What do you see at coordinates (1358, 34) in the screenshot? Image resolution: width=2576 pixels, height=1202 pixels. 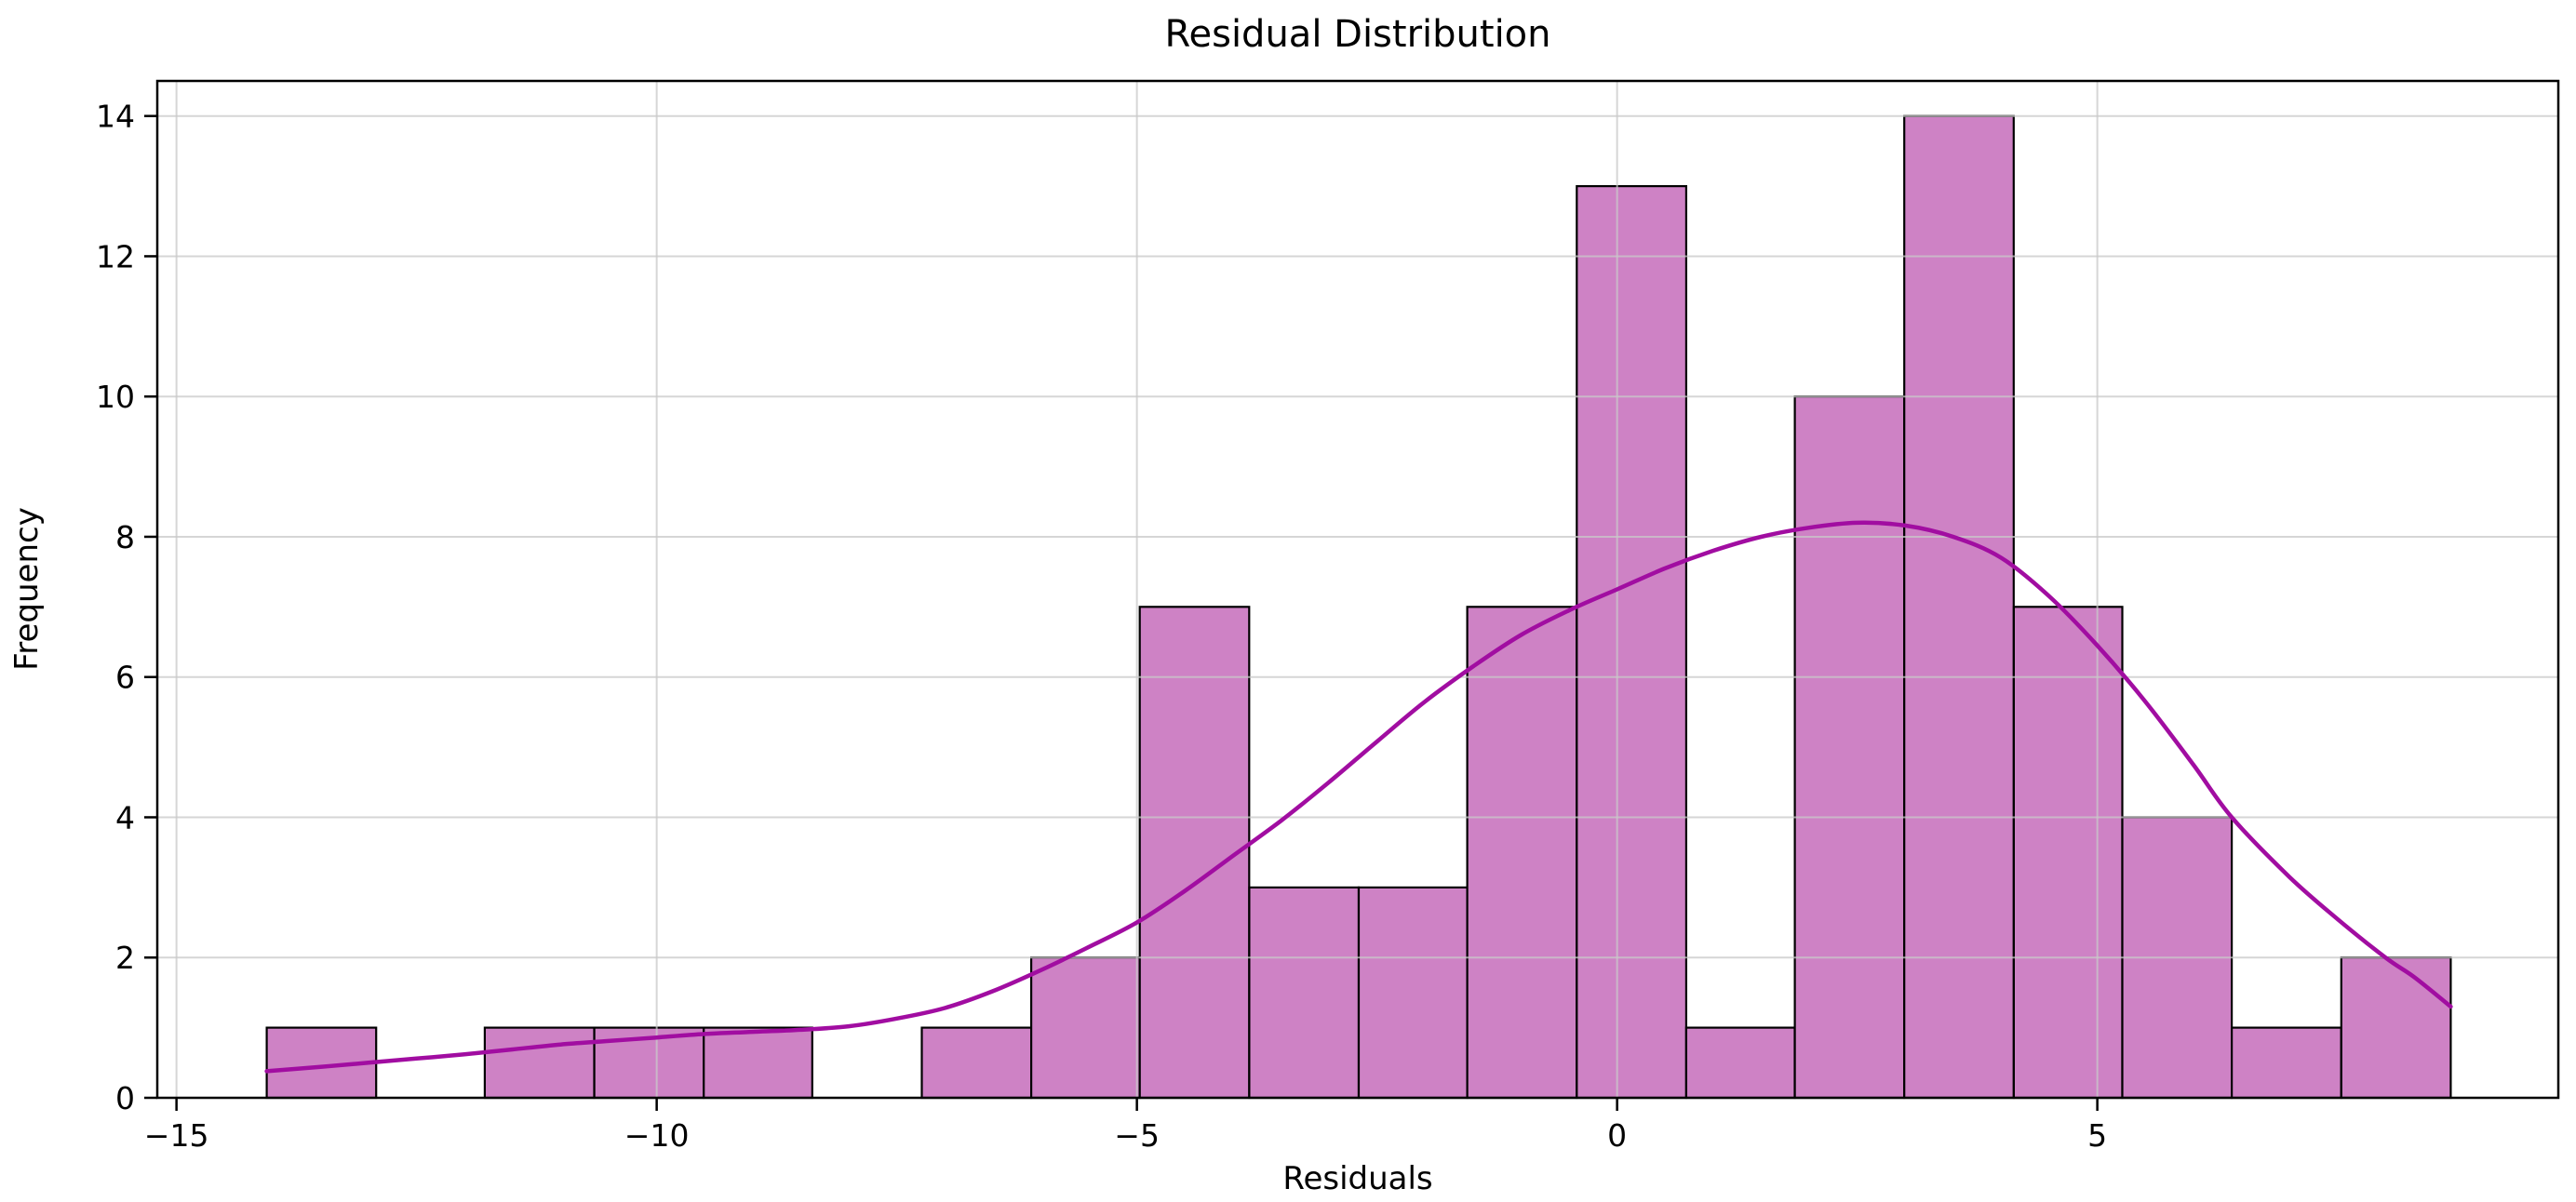 I see `chart-title: Residual Distribution` at bounding box center [1358, 34].